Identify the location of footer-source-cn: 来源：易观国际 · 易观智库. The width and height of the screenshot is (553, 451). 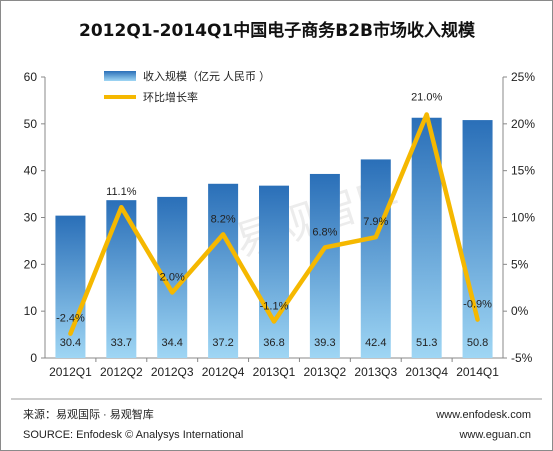
(88, 414).